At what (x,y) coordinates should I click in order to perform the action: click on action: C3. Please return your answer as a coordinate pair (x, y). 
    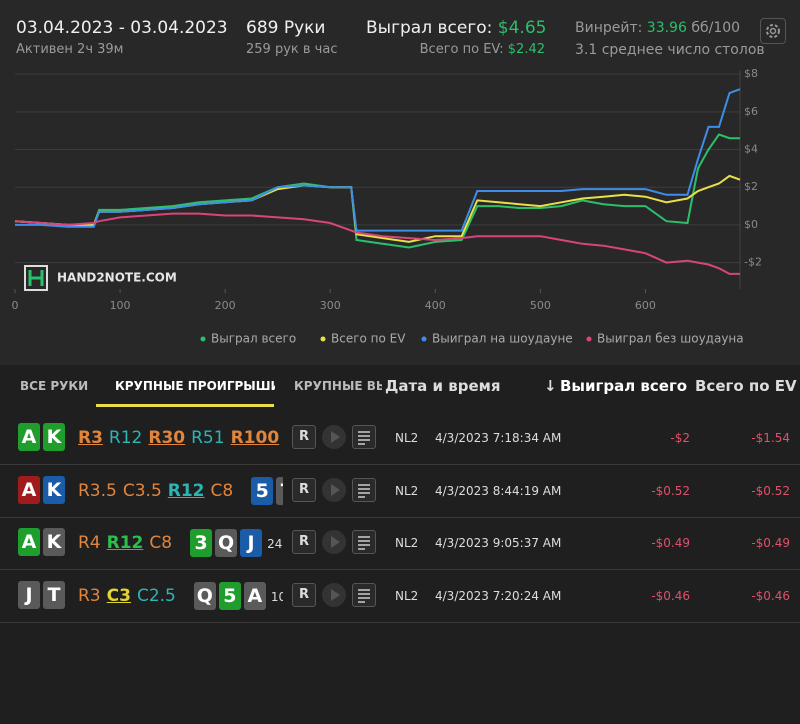
    Looking at the image, I should click on (118, 595).